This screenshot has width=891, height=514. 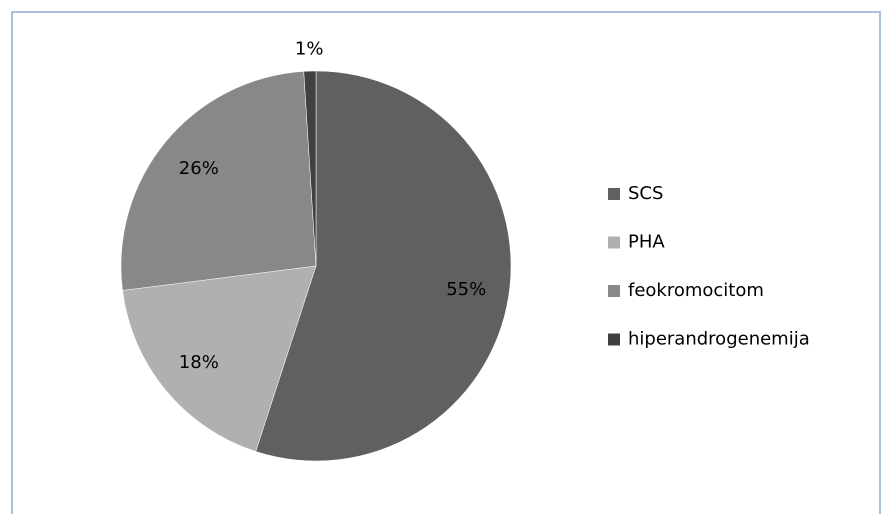 What do you see at coordinates (646, 242) in the screenshot?
I see `legend-label: PHA` at bounding box center [646, 242].